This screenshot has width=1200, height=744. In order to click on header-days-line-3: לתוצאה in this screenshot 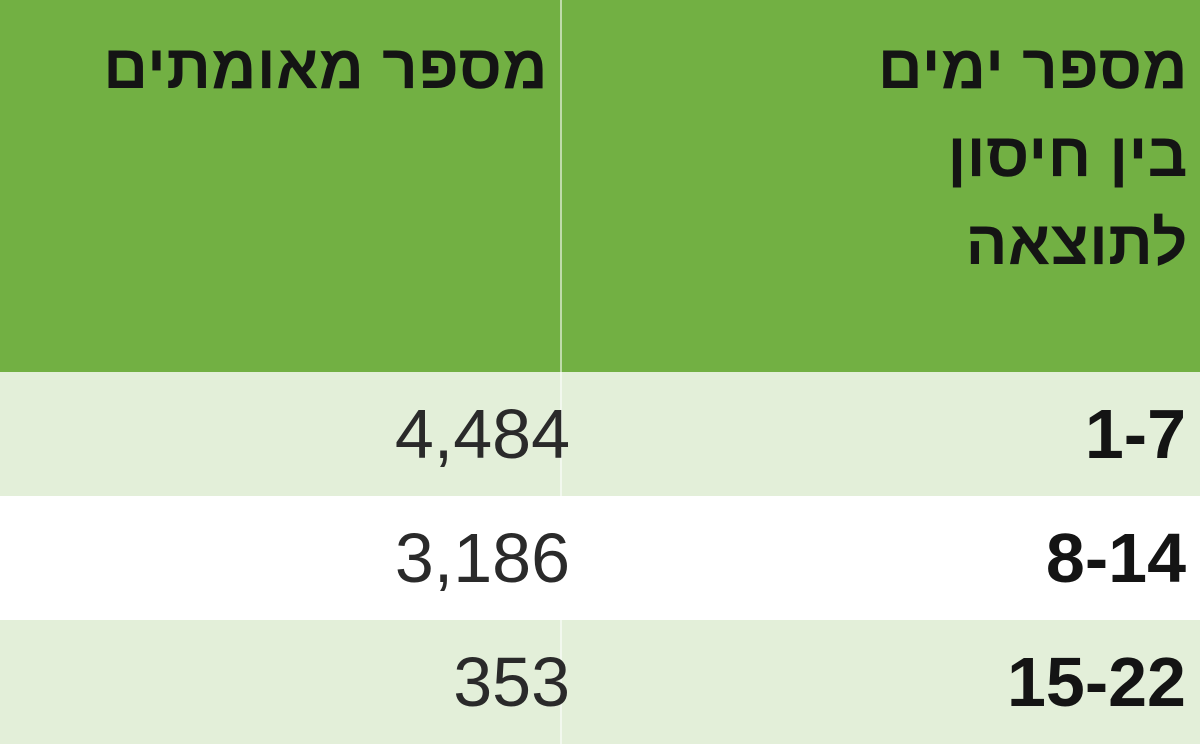, I will do `click(1076, 243)`.